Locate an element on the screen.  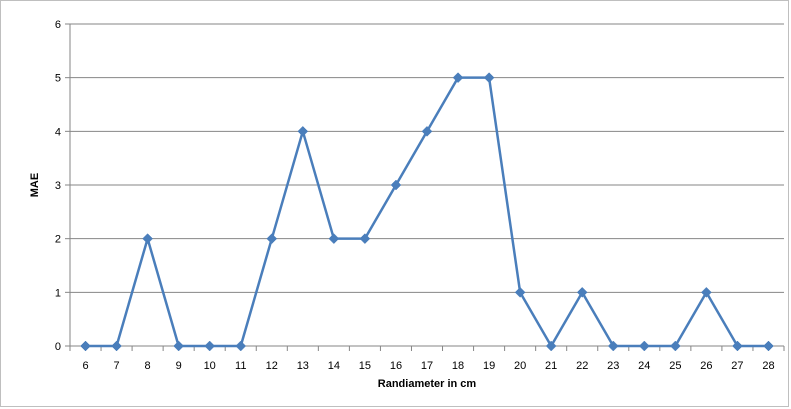
x-tick-label: 17 is located at coordinates (427, 366).